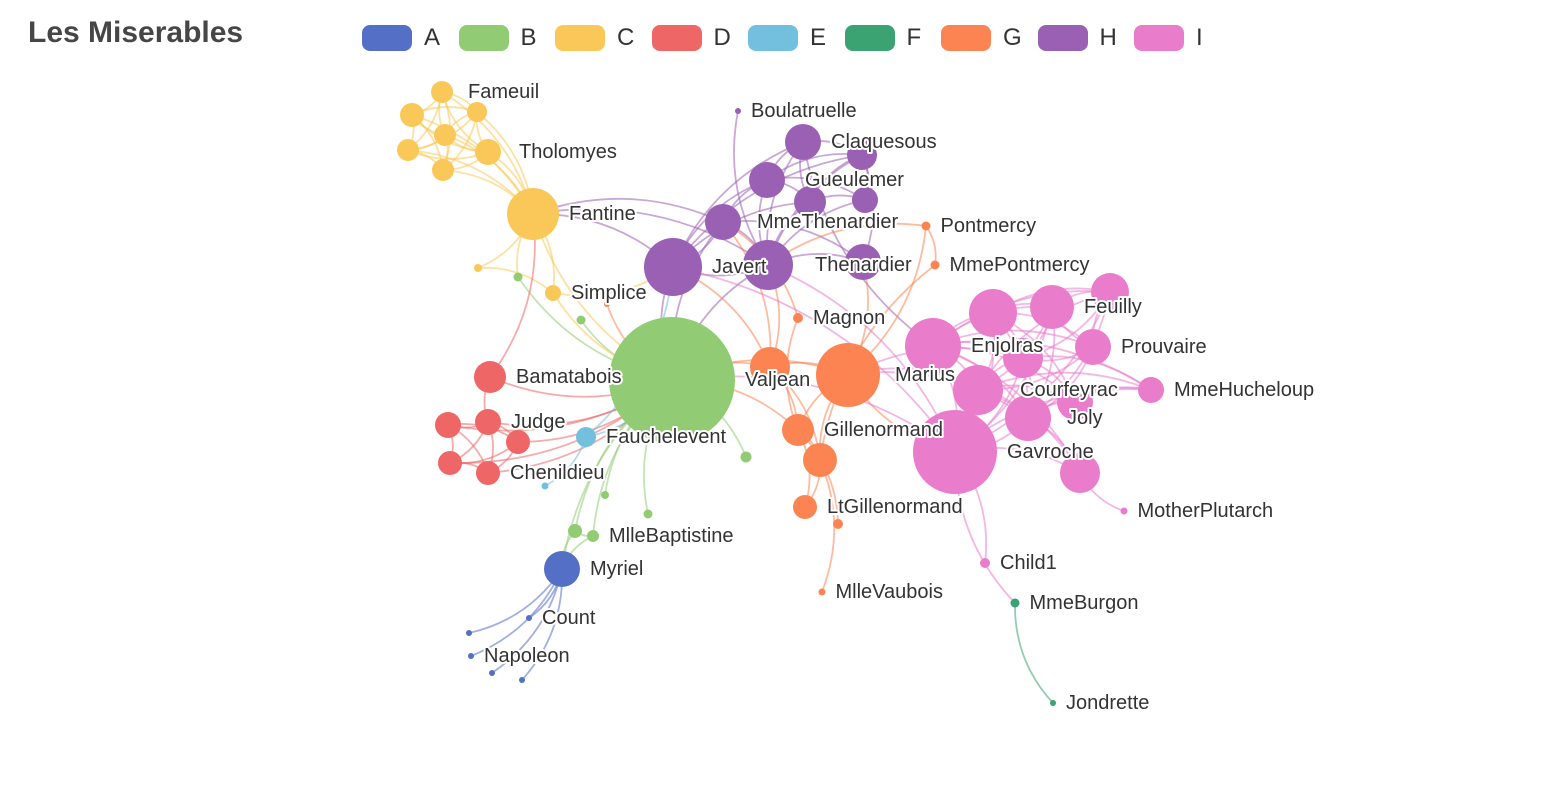 Image resolution: width=1560 pixels, height=794 pixels. What do you see at coordinates (527, 656) in the screenshot?
I see `node-label-Napoleon: Napoleon` at bounding box center [527, 656].